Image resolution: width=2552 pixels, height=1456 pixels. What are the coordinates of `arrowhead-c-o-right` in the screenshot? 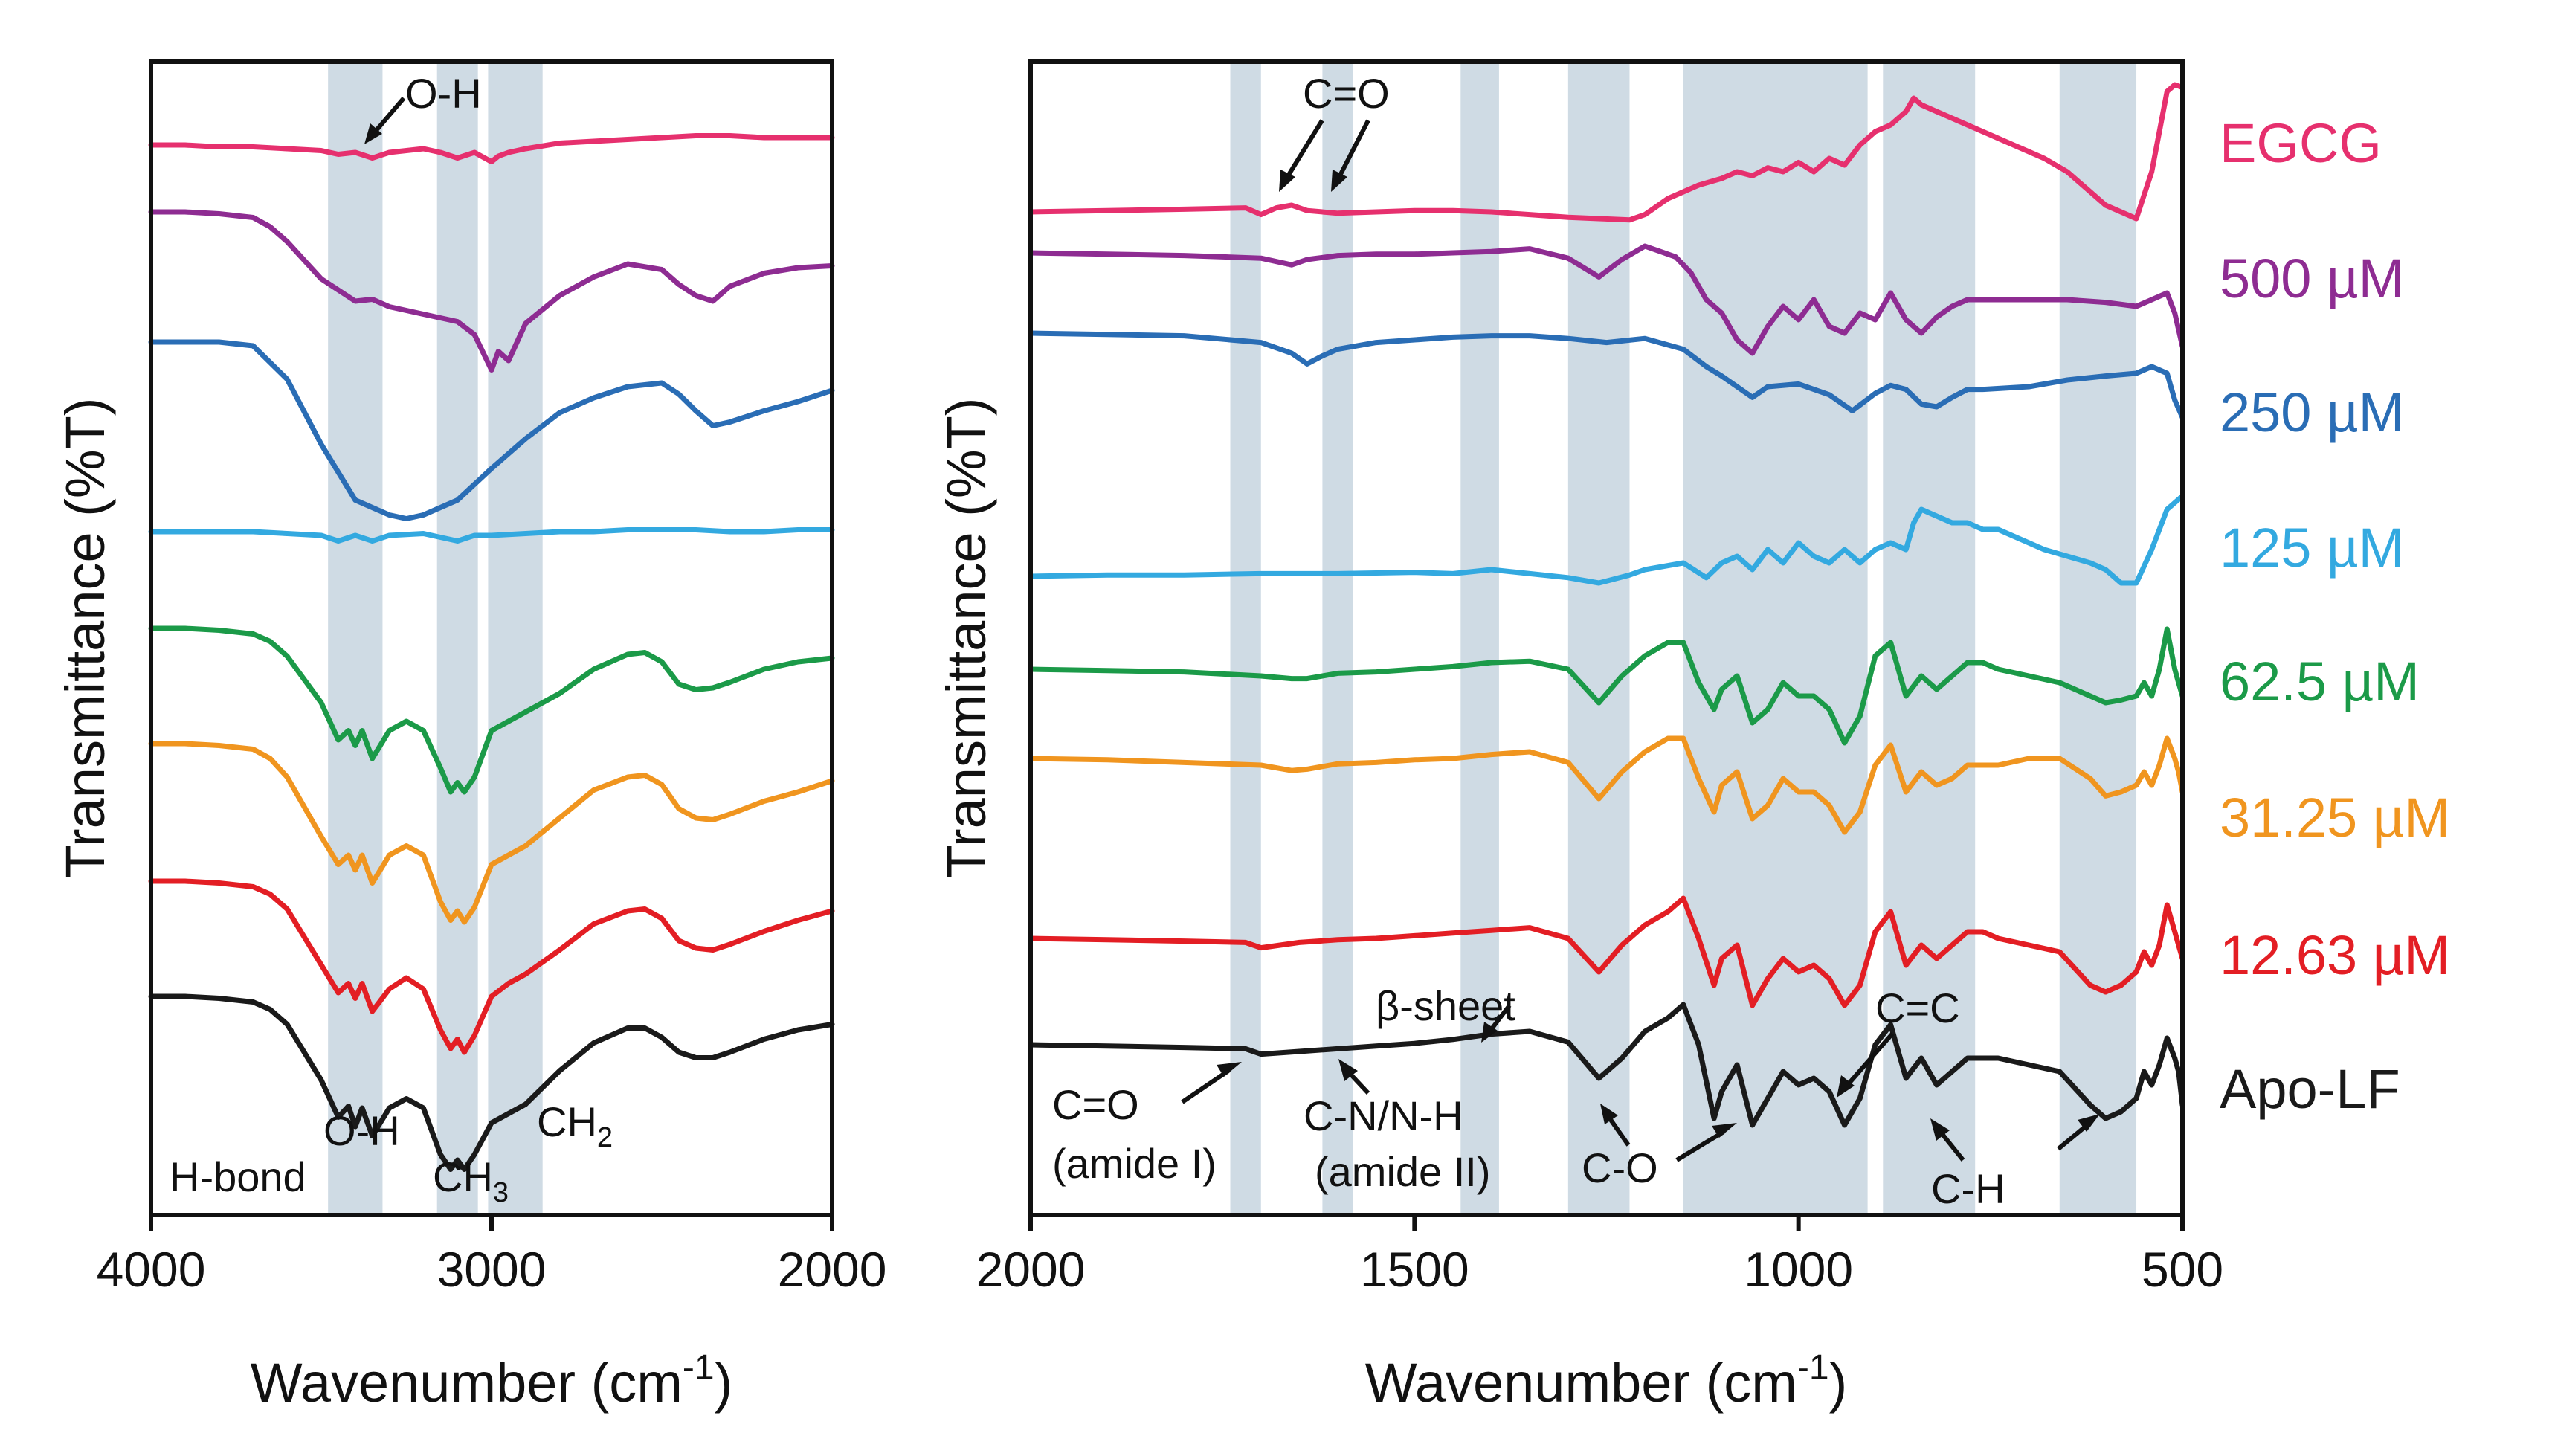 It's located at (1724, 1130).